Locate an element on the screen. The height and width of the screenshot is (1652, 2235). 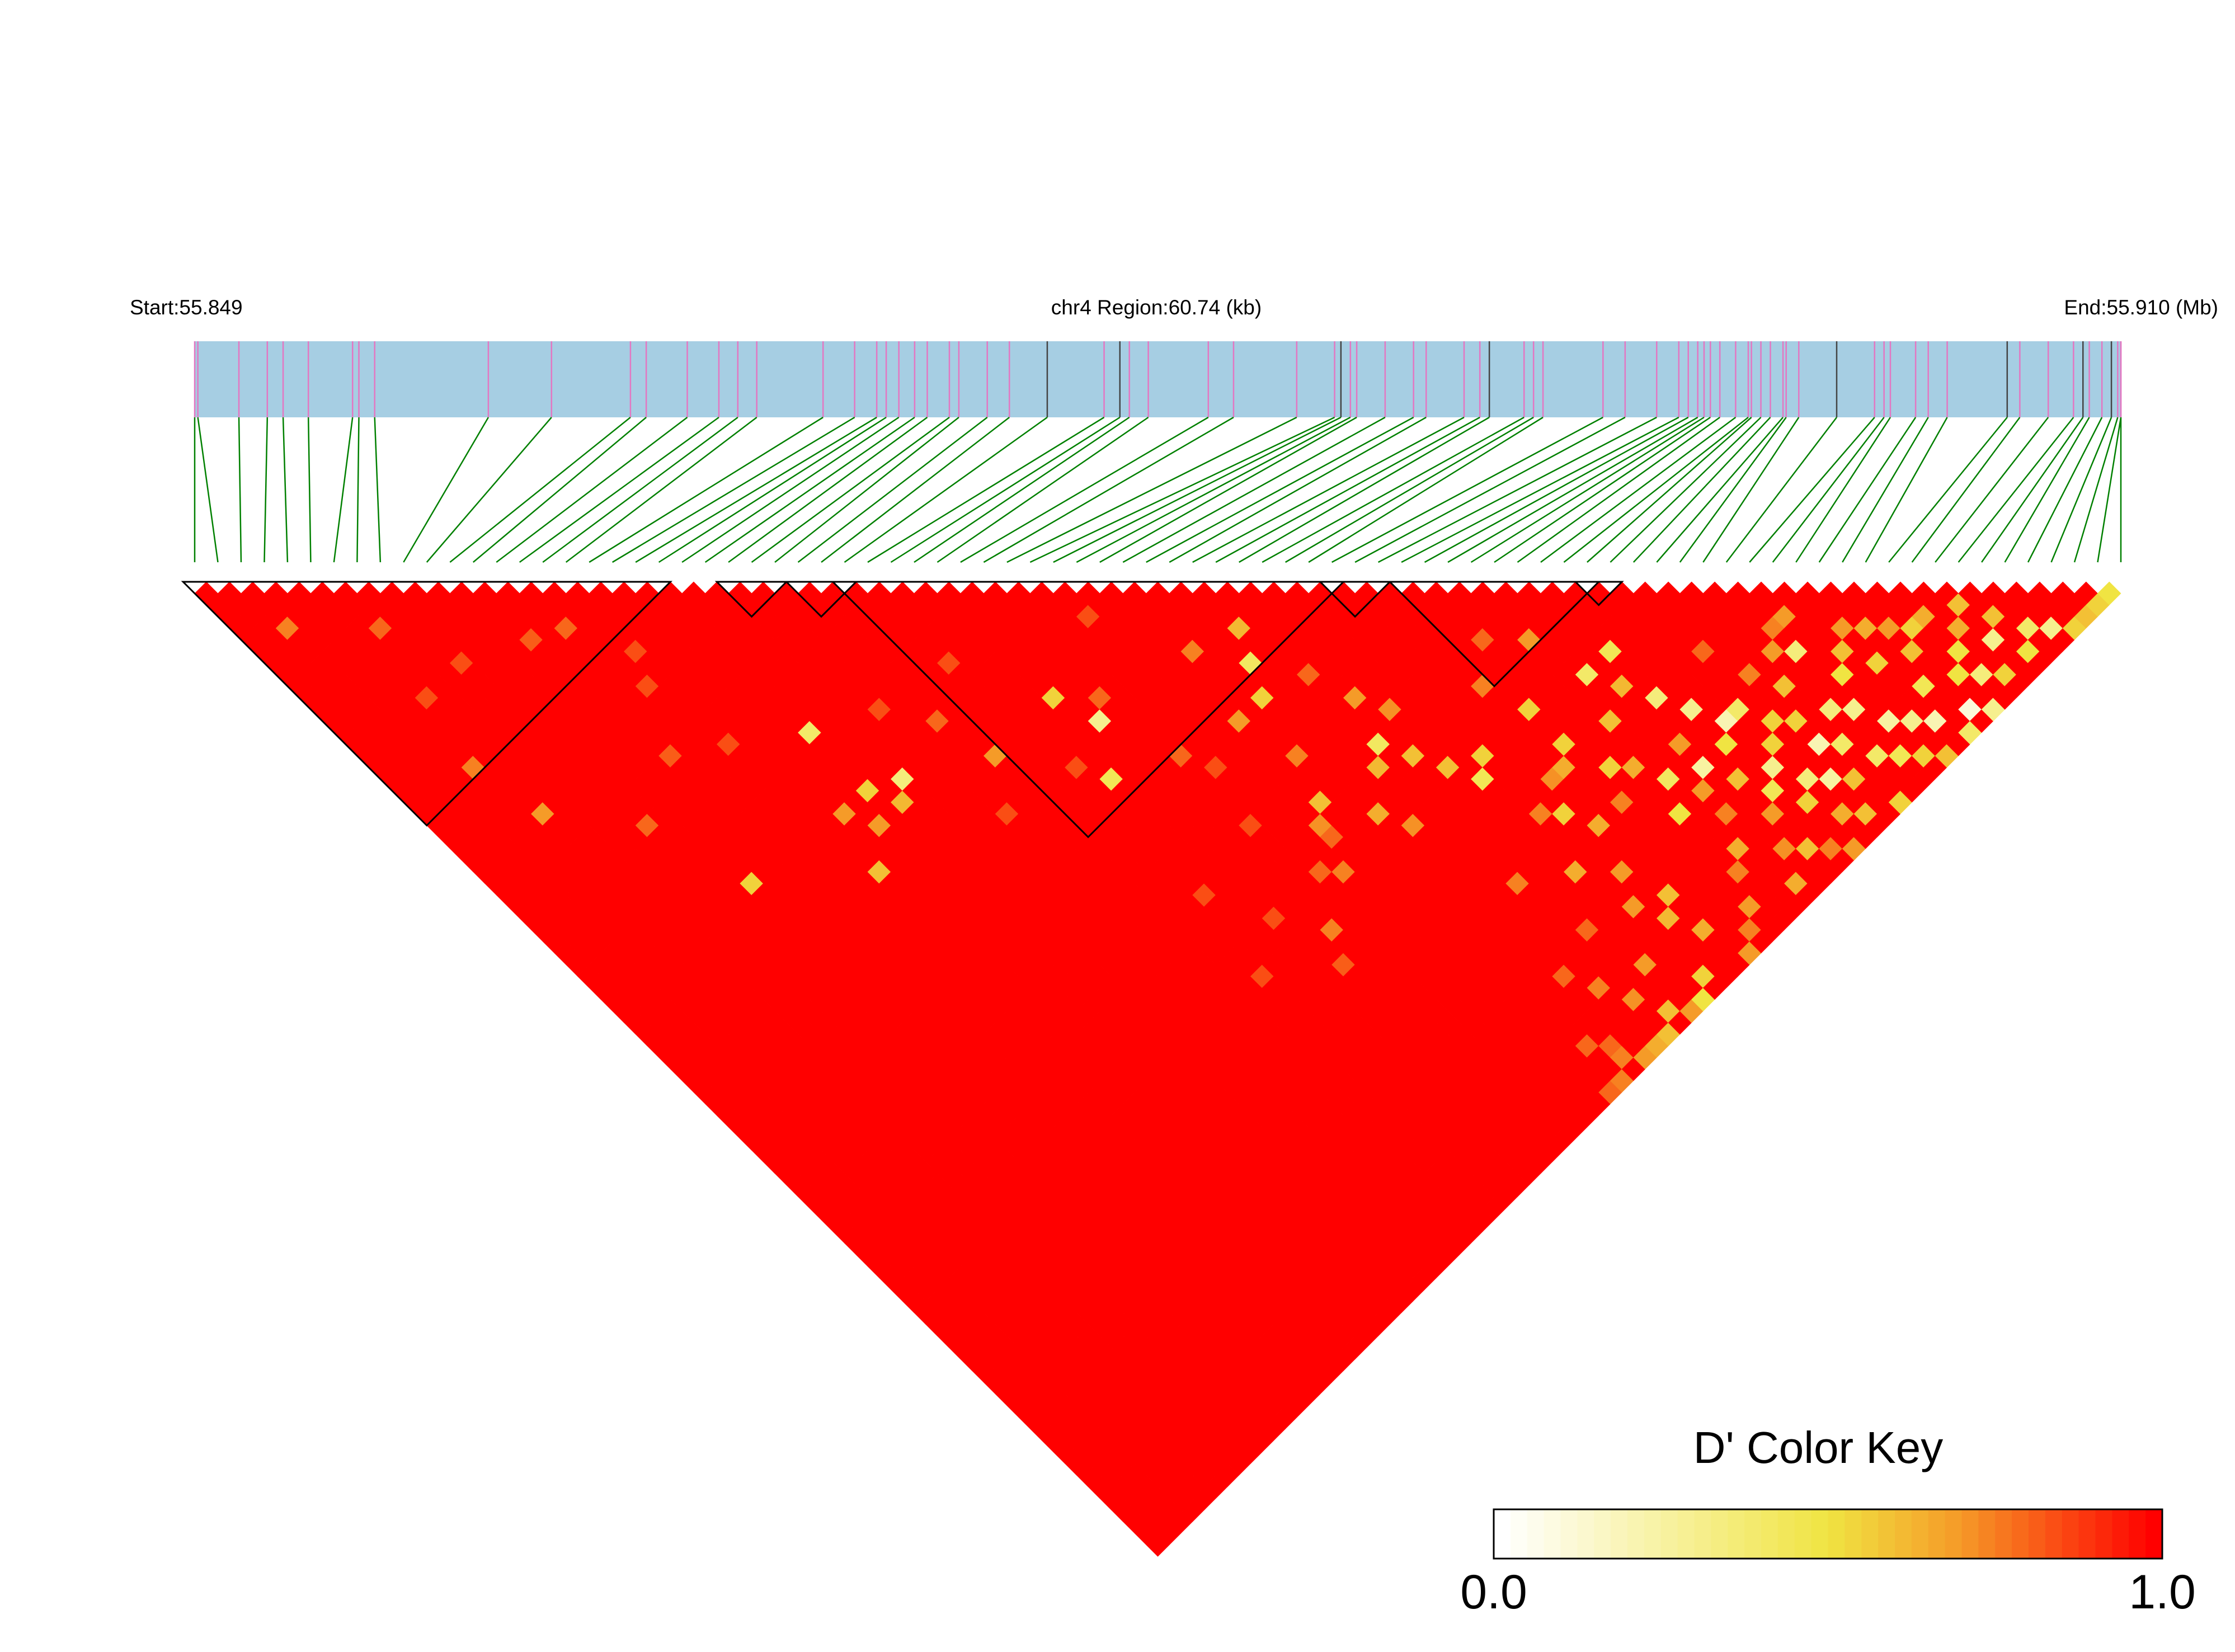
color-key-gradient is located at coordinates (1828, 1534).